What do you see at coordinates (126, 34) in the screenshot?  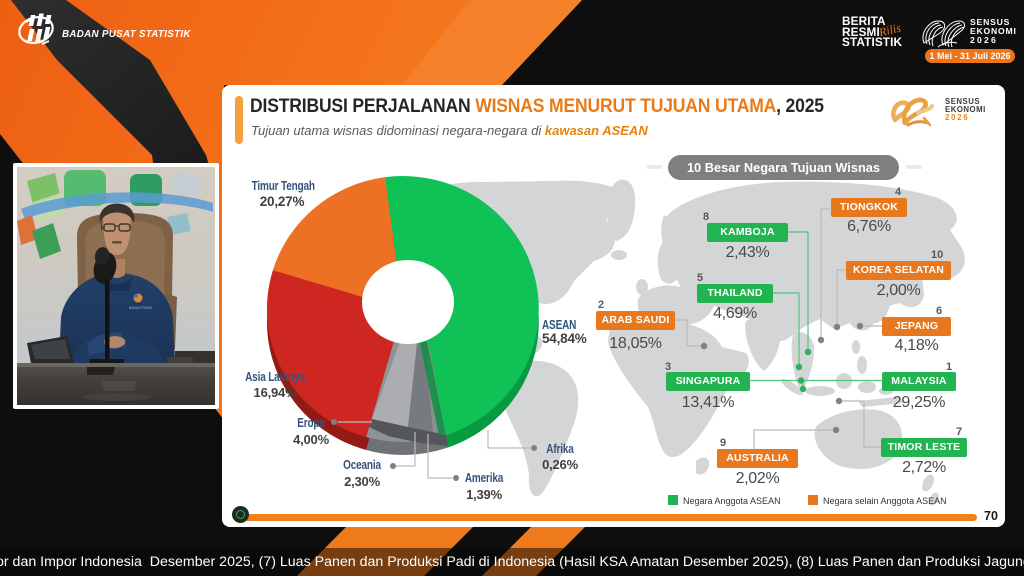 I see `svg-text: BADAN PUSAT STATISTIK` at bounding box center [126, 34].